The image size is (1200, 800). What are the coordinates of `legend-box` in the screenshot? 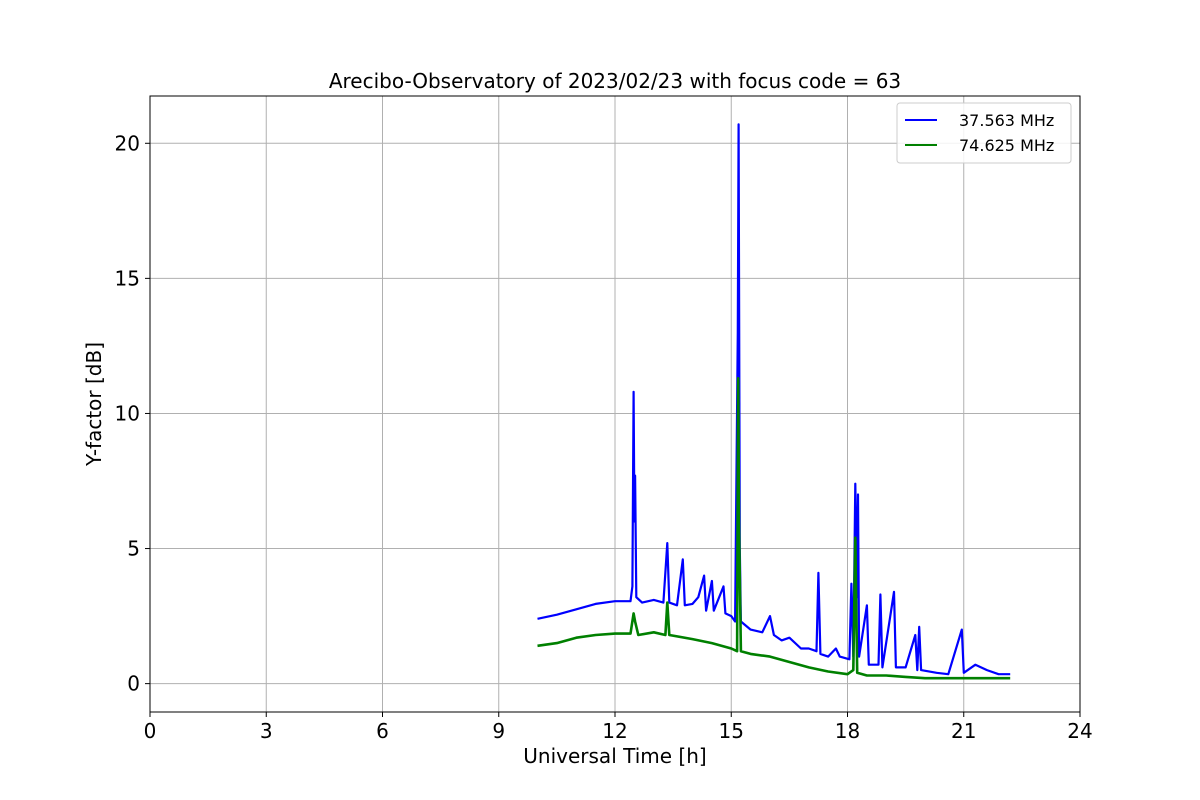 It's located at (984, 133).